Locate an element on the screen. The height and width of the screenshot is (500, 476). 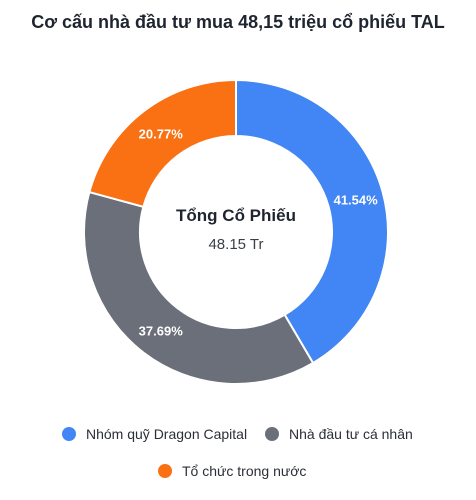
center-label: Tổng Cổ Phiếu is located at coordinates (236, 215).